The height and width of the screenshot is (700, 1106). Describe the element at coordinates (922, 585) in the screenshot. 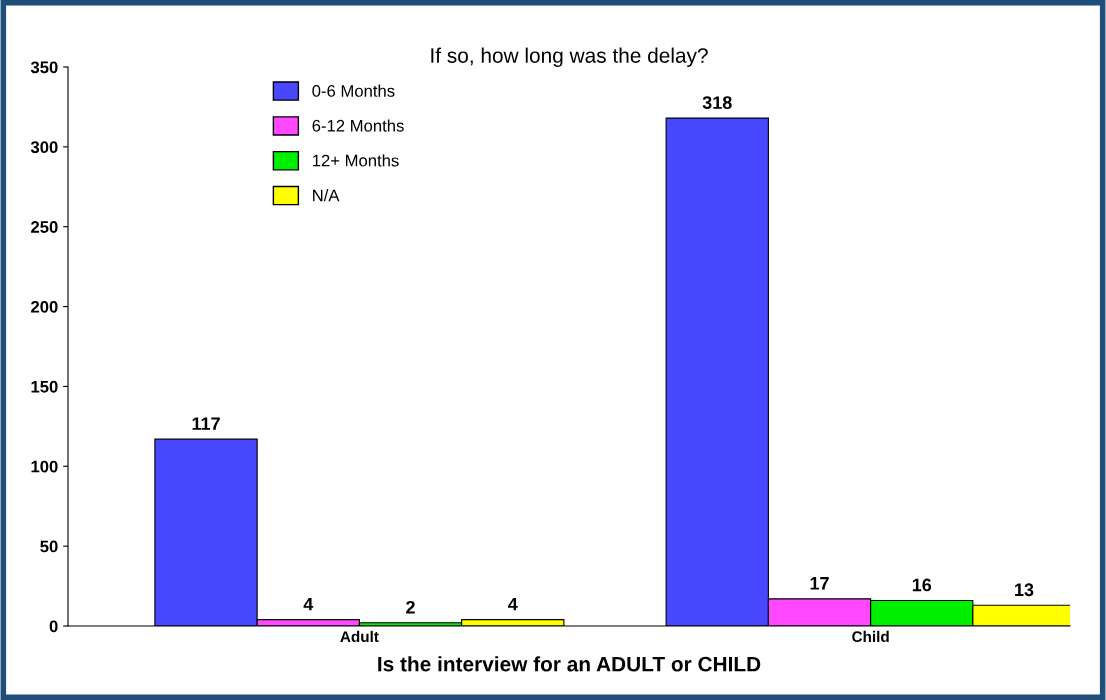

I see `data-label: 16` at that location.